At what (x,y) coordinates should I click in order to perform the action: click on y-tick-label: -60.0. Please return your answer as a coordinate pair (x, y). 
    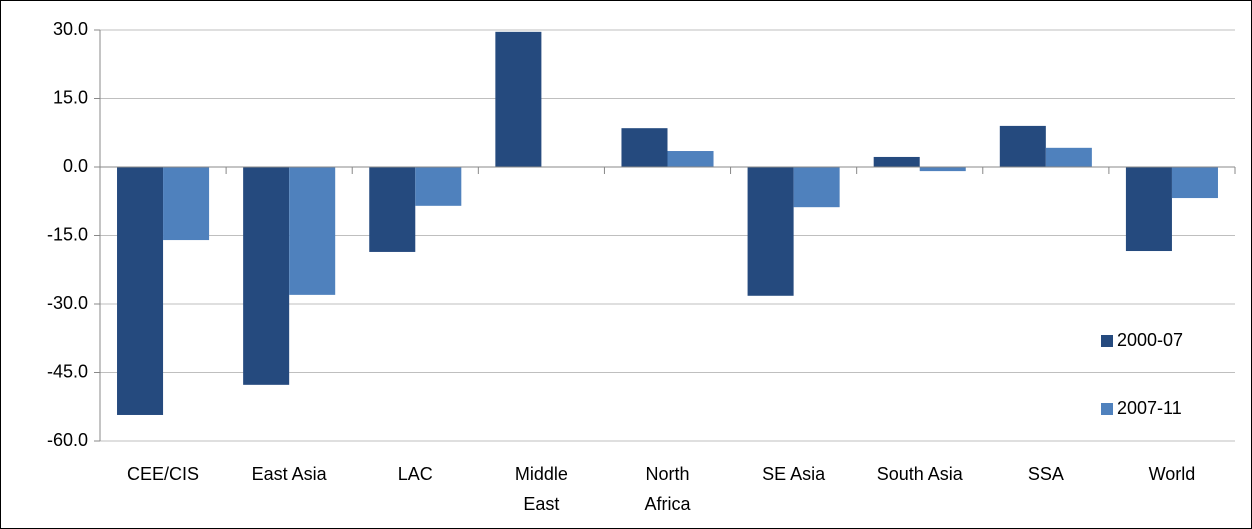
    Looking at the image, I should click on (67, 440).